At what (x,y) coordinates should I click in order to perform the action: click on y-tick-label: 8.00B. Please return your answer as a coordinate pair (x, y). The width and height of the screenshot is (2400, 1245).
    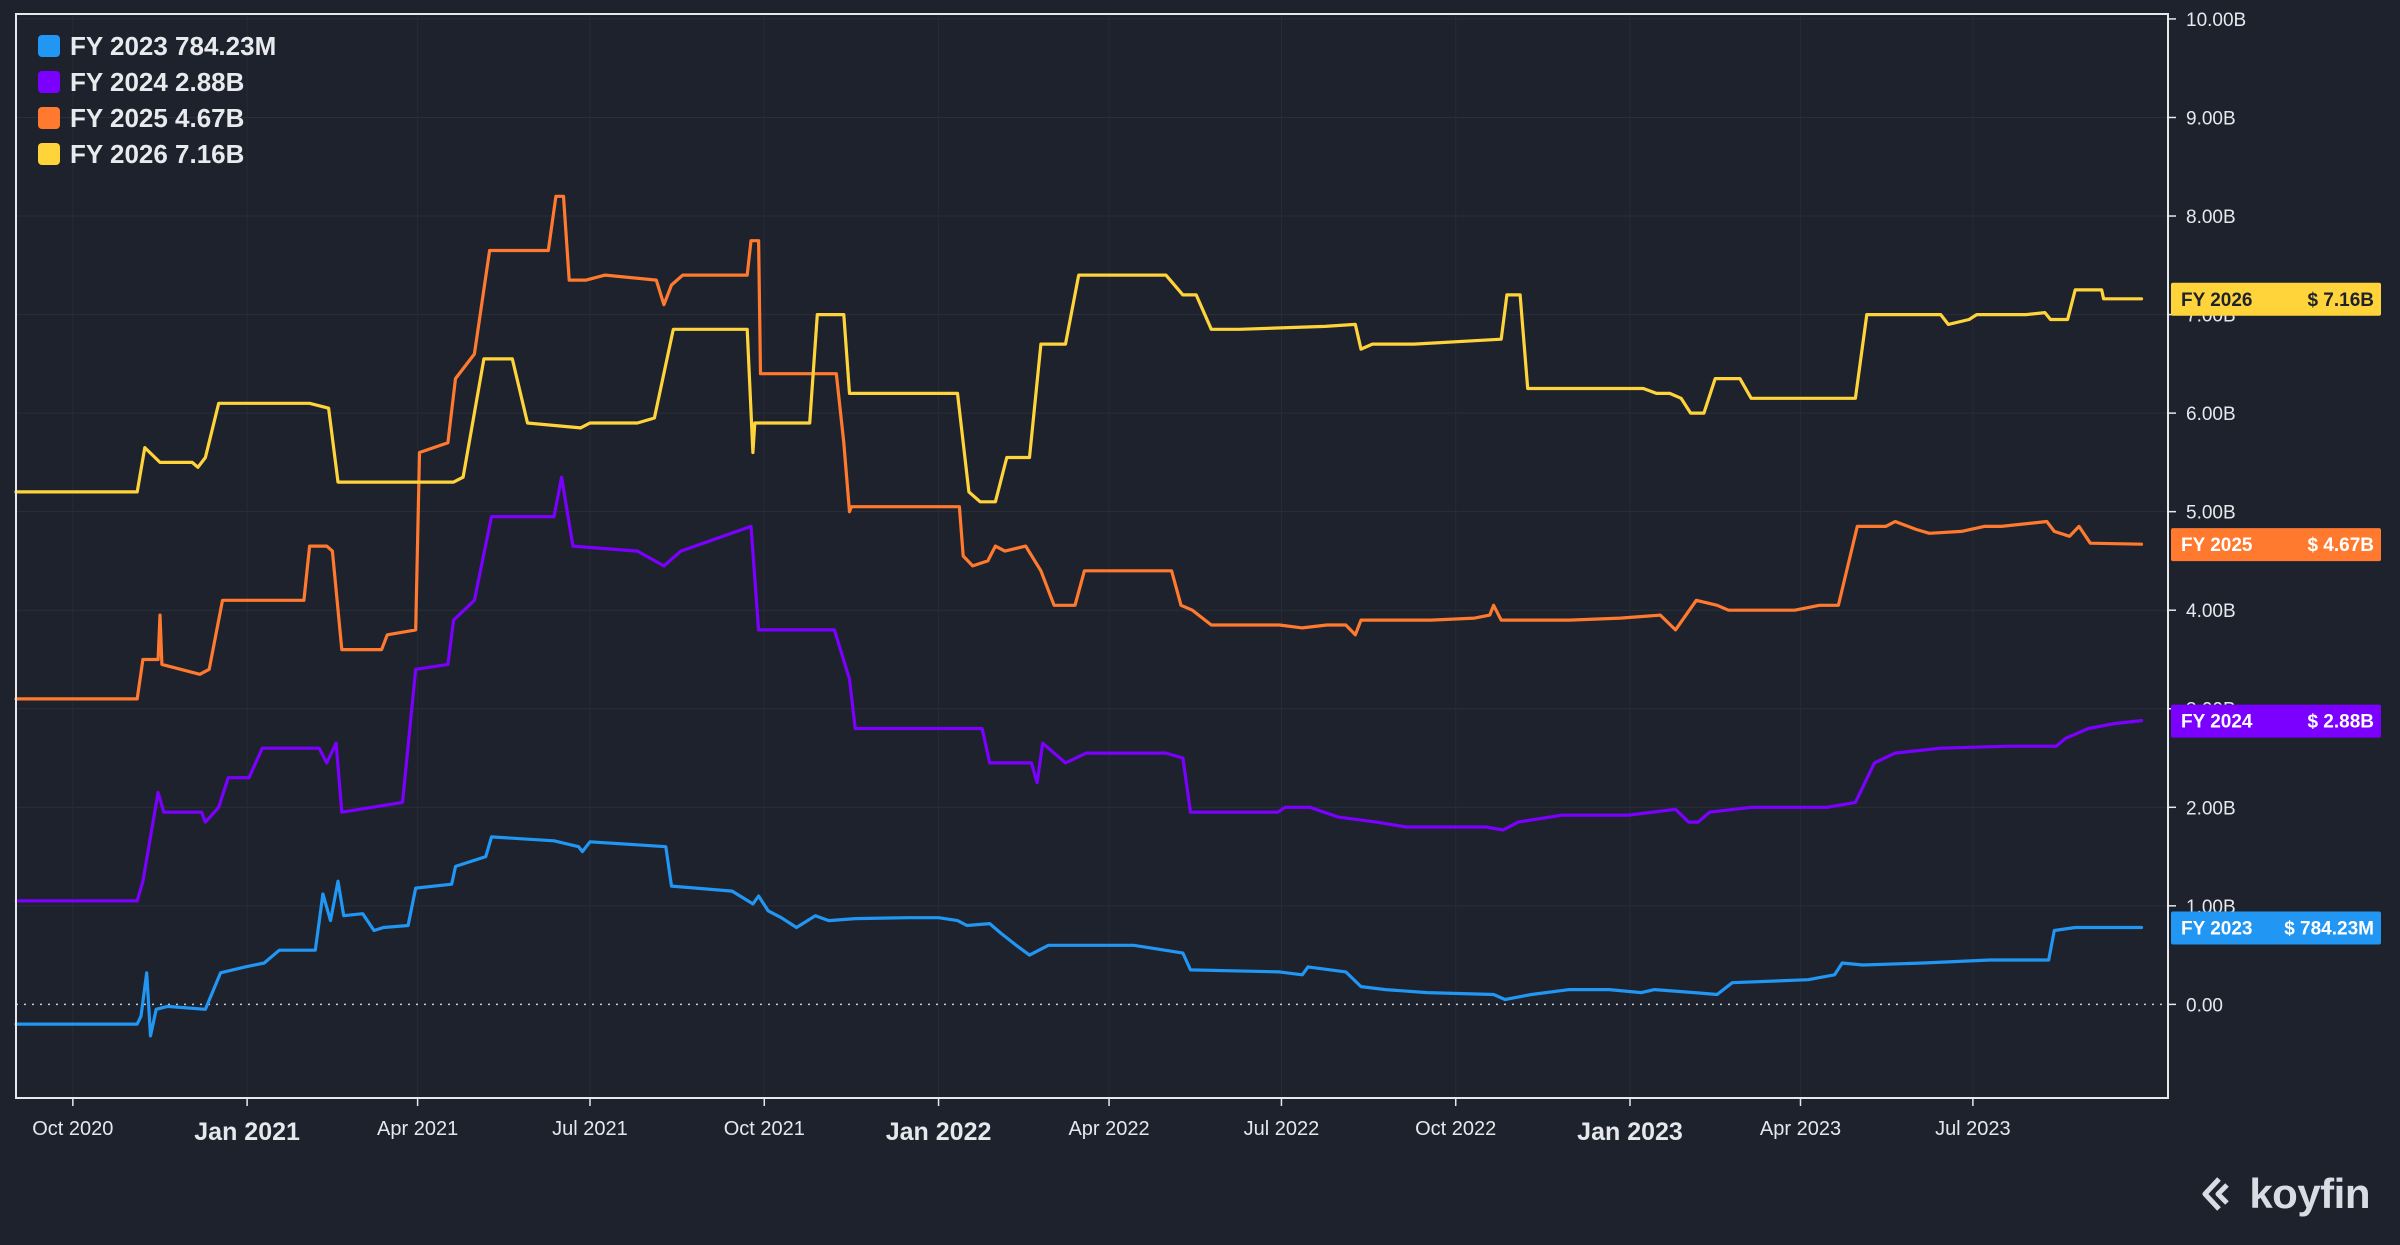
    Looking at the image, I should click on (2211, 217).